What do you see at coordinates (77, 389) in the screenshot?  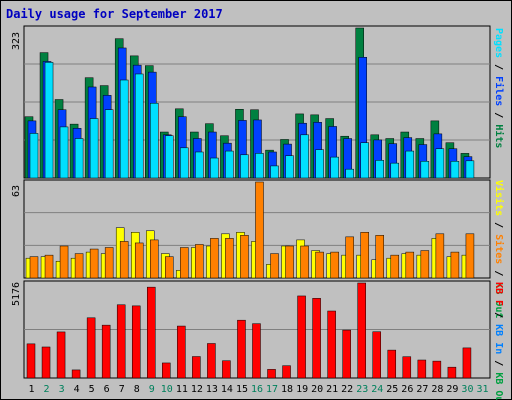 I see `x-tick-label-day-4: 4` at bounding box center [77, 389].